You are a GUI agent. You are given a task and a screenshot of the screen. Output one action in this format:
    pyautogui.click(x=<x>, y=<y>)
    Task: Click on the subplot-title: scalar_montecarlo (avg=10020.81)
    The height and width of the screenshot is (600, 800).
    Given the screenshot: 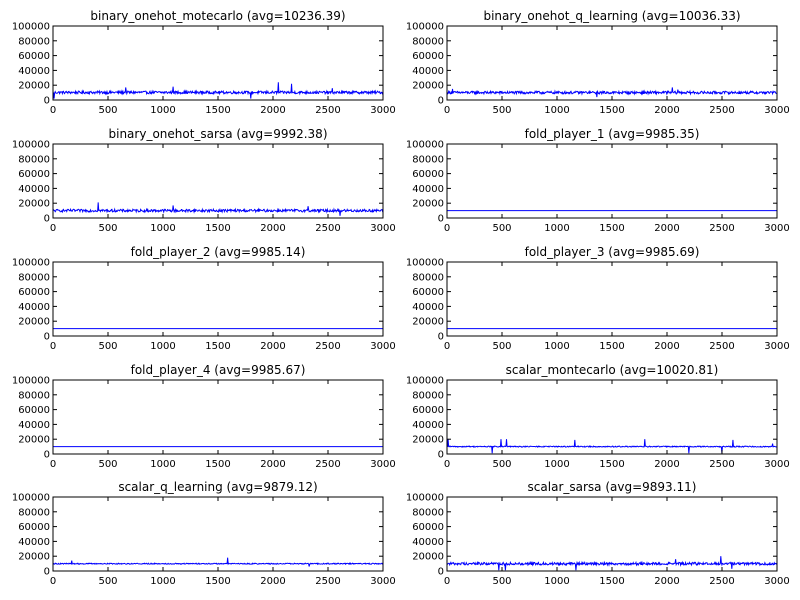 What is the action you would take?
    pyautogui.click(x=612, y=370)
    